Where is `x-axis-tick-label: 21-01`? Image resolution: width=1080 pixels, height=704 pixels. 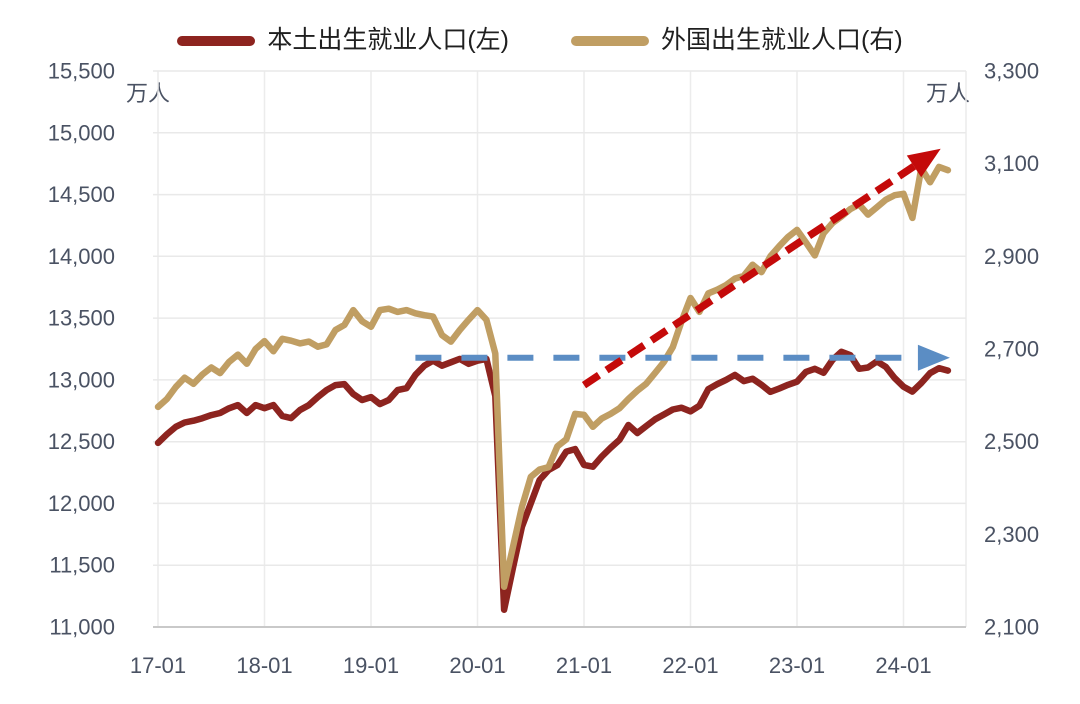 x-axis-tick-label: 21-01 is located at coordinates (584, 665).